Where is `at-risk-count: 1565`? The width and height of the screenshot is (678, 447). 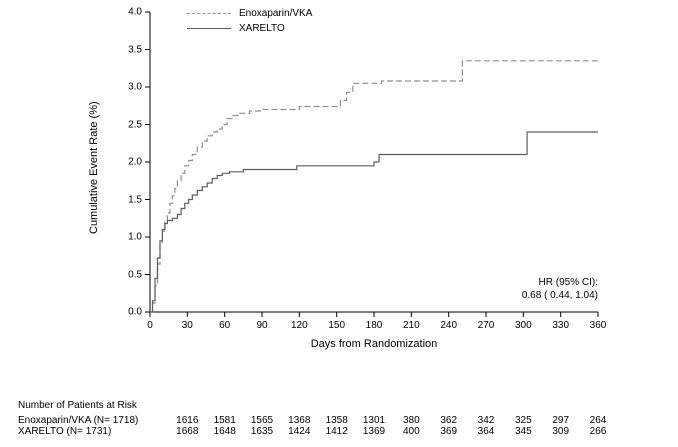
at-risk-count: 1565 is located at coordinates (262, 420).